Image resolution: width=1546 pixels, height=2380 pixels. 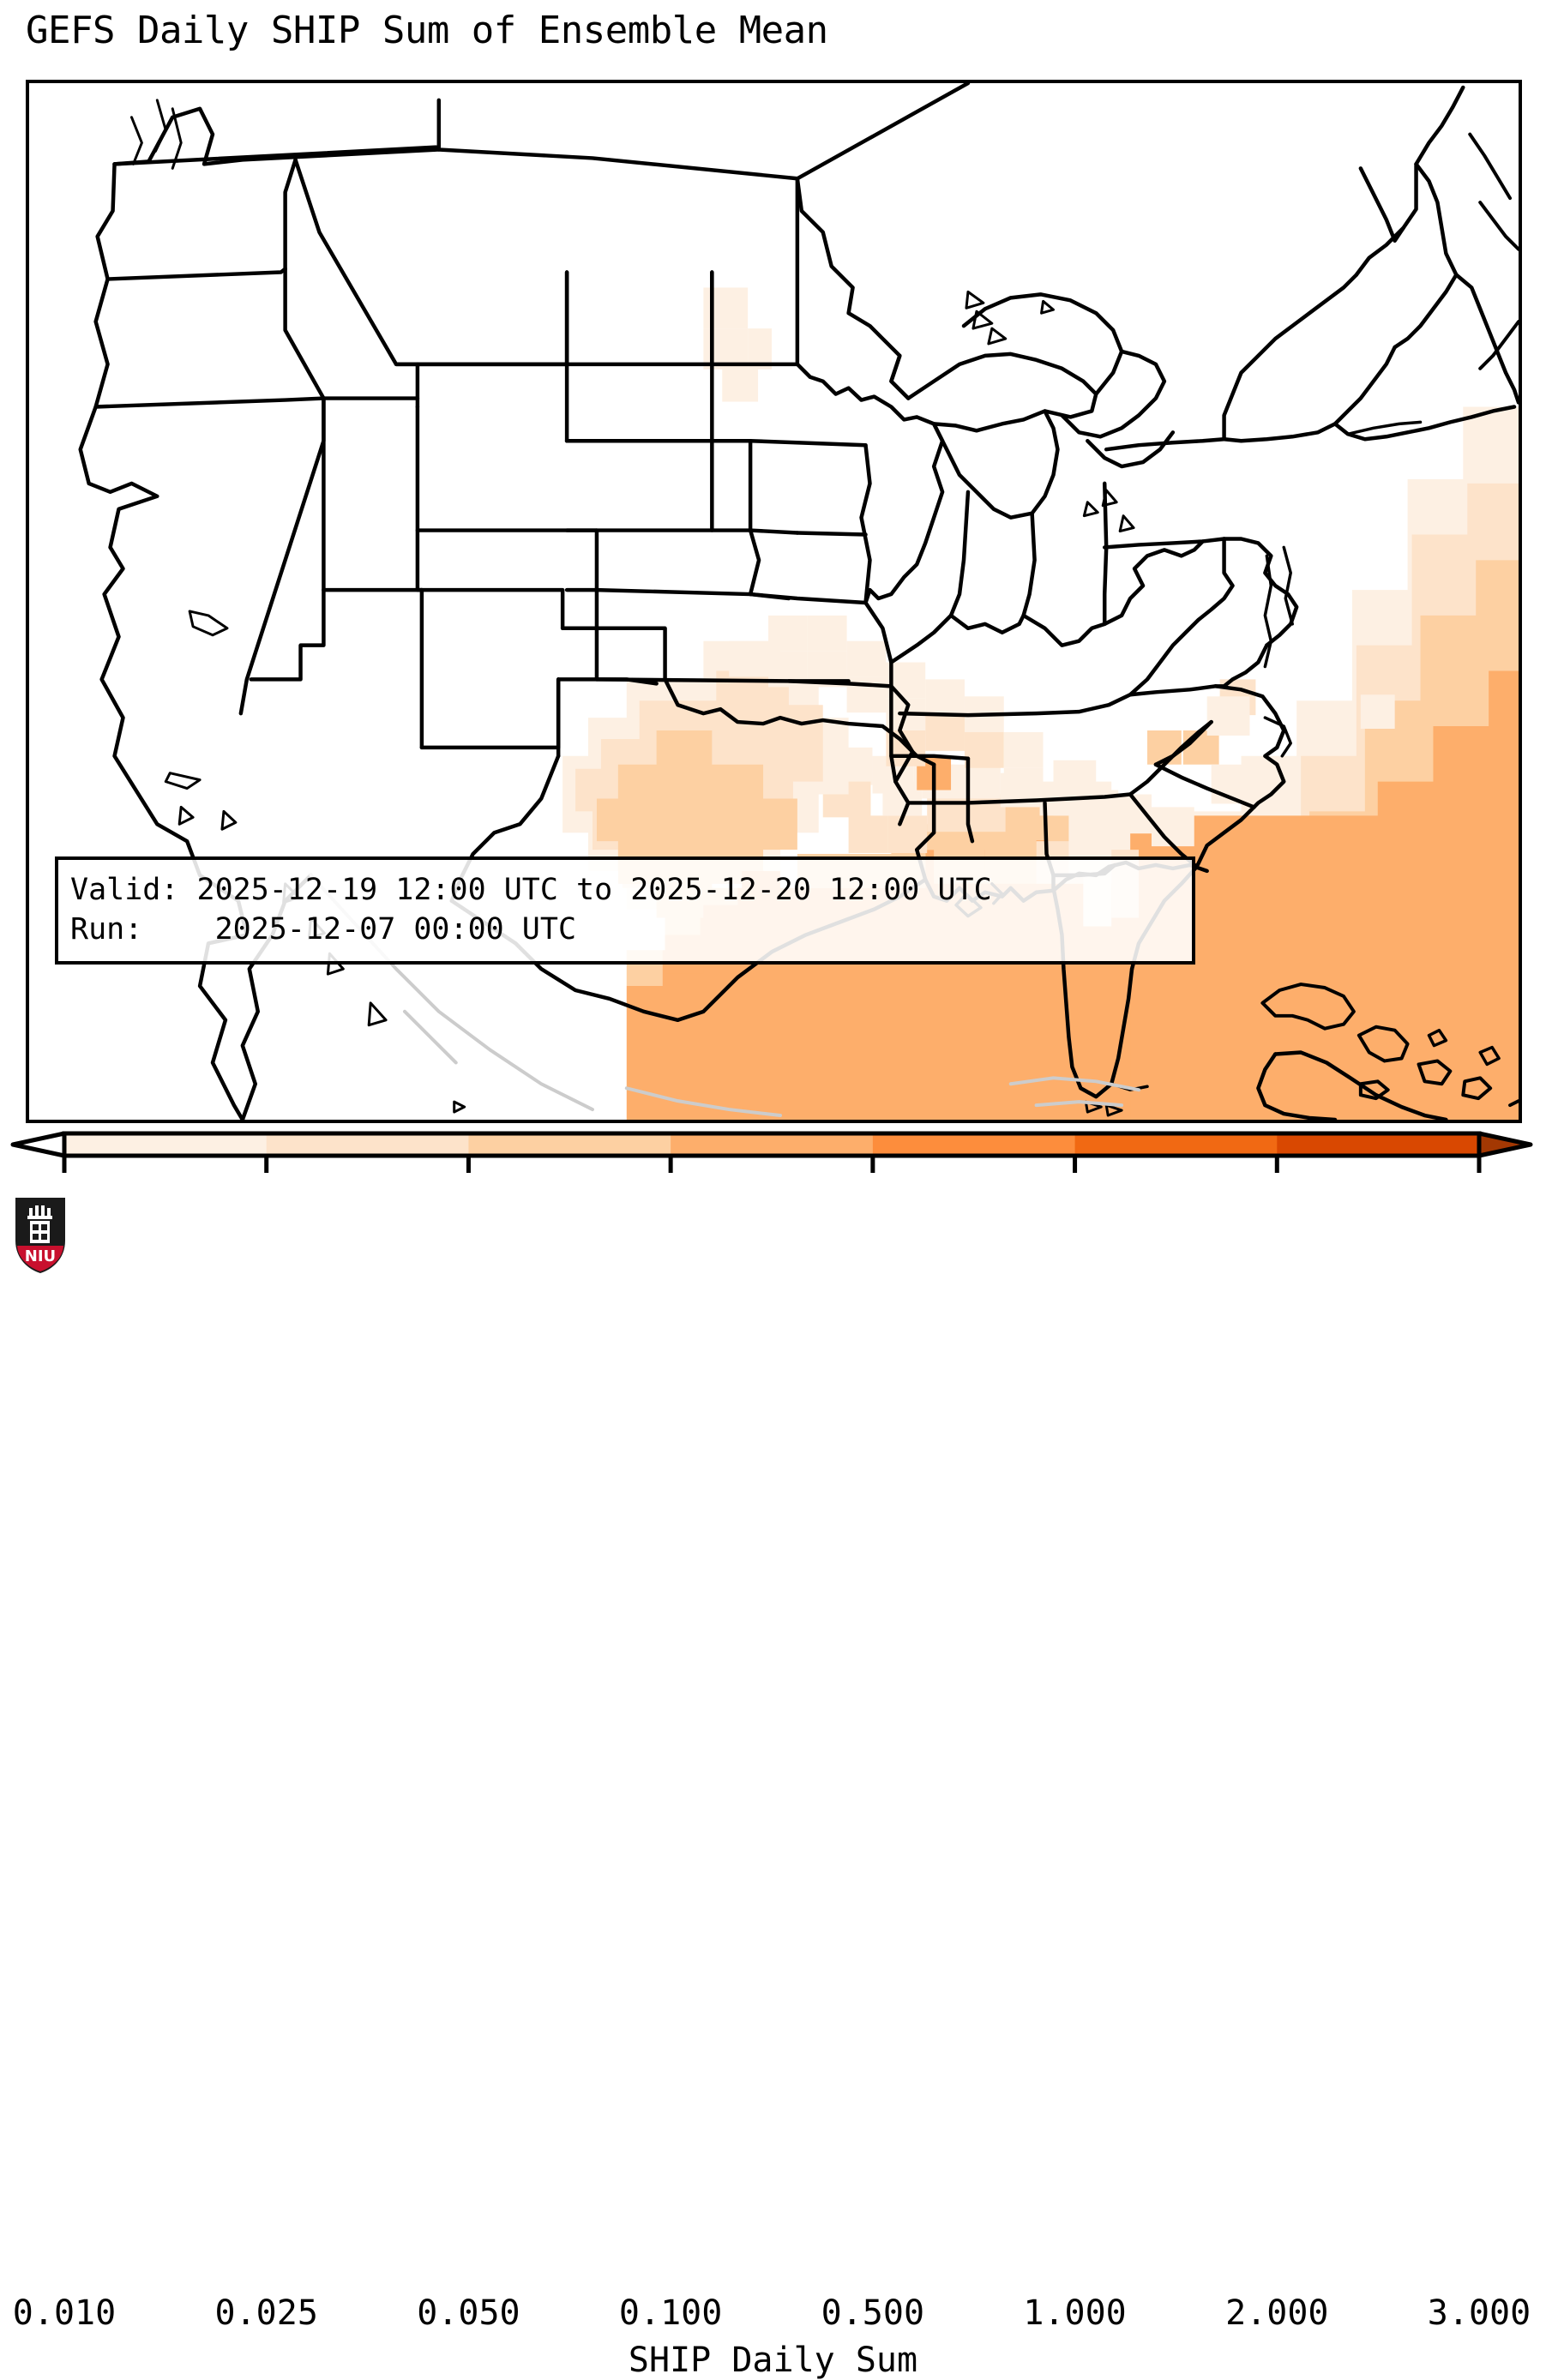 What do you see at coordinates (64, 2313) in the screenshot?
I see `colorbar-tick-label: 0.010` at bounding box center [64, 2313].